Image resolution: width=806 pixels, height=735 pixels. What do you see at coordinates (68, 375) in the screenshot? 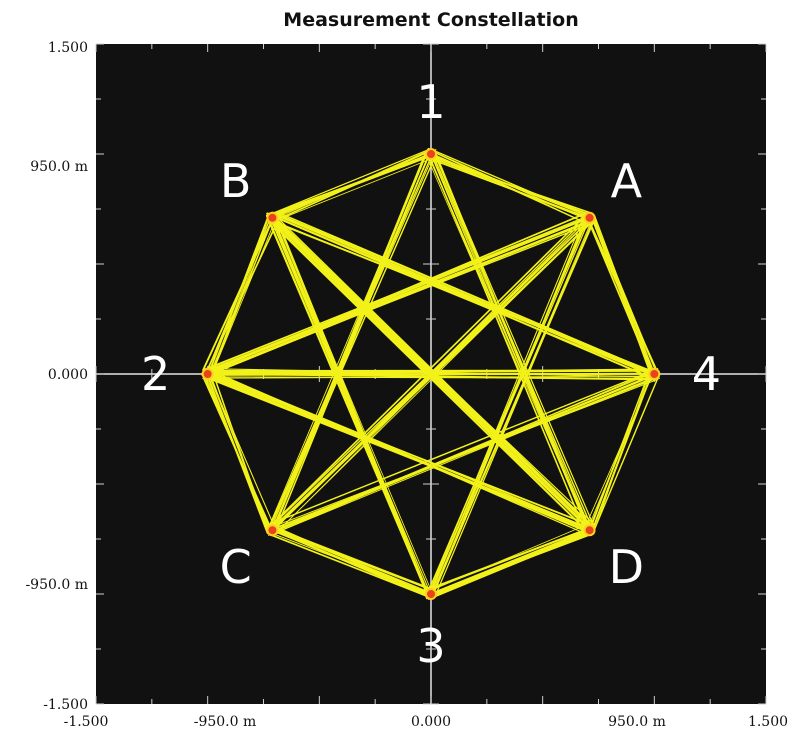
I see `y-tick-label: 0.000` at bounding box center [68, 375].